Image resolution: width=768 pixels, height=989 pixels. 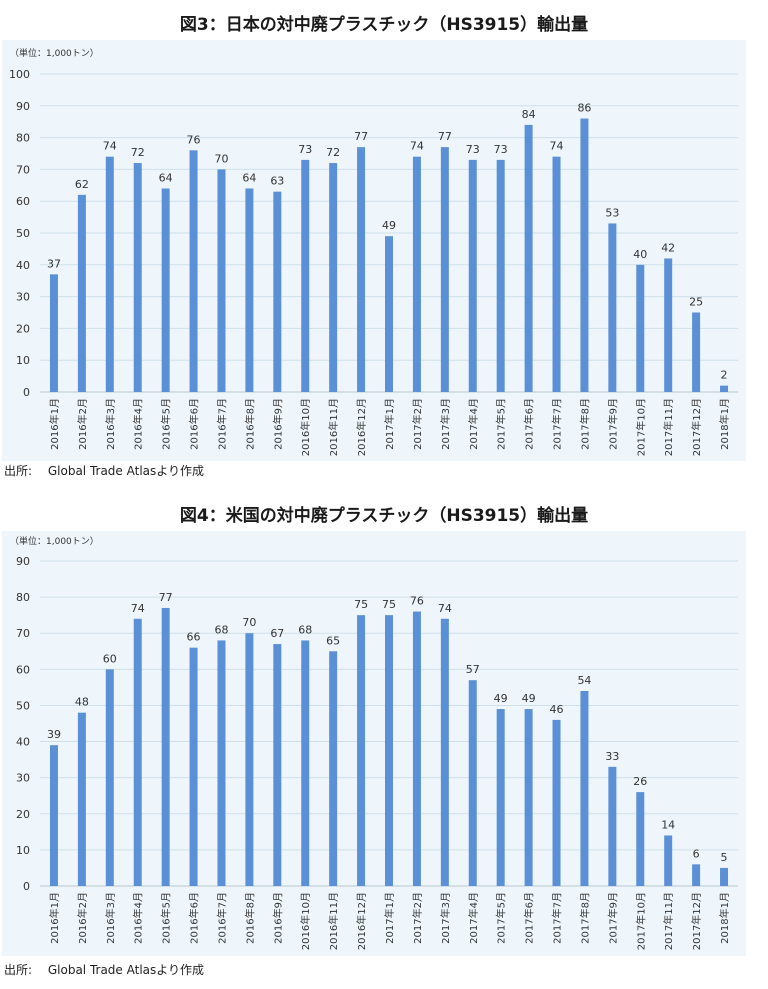 What do you see at coordinates (473, 918) in the screenshot?
I see `x-tick-label: 2017年4月` at bounding box center [473, 918].